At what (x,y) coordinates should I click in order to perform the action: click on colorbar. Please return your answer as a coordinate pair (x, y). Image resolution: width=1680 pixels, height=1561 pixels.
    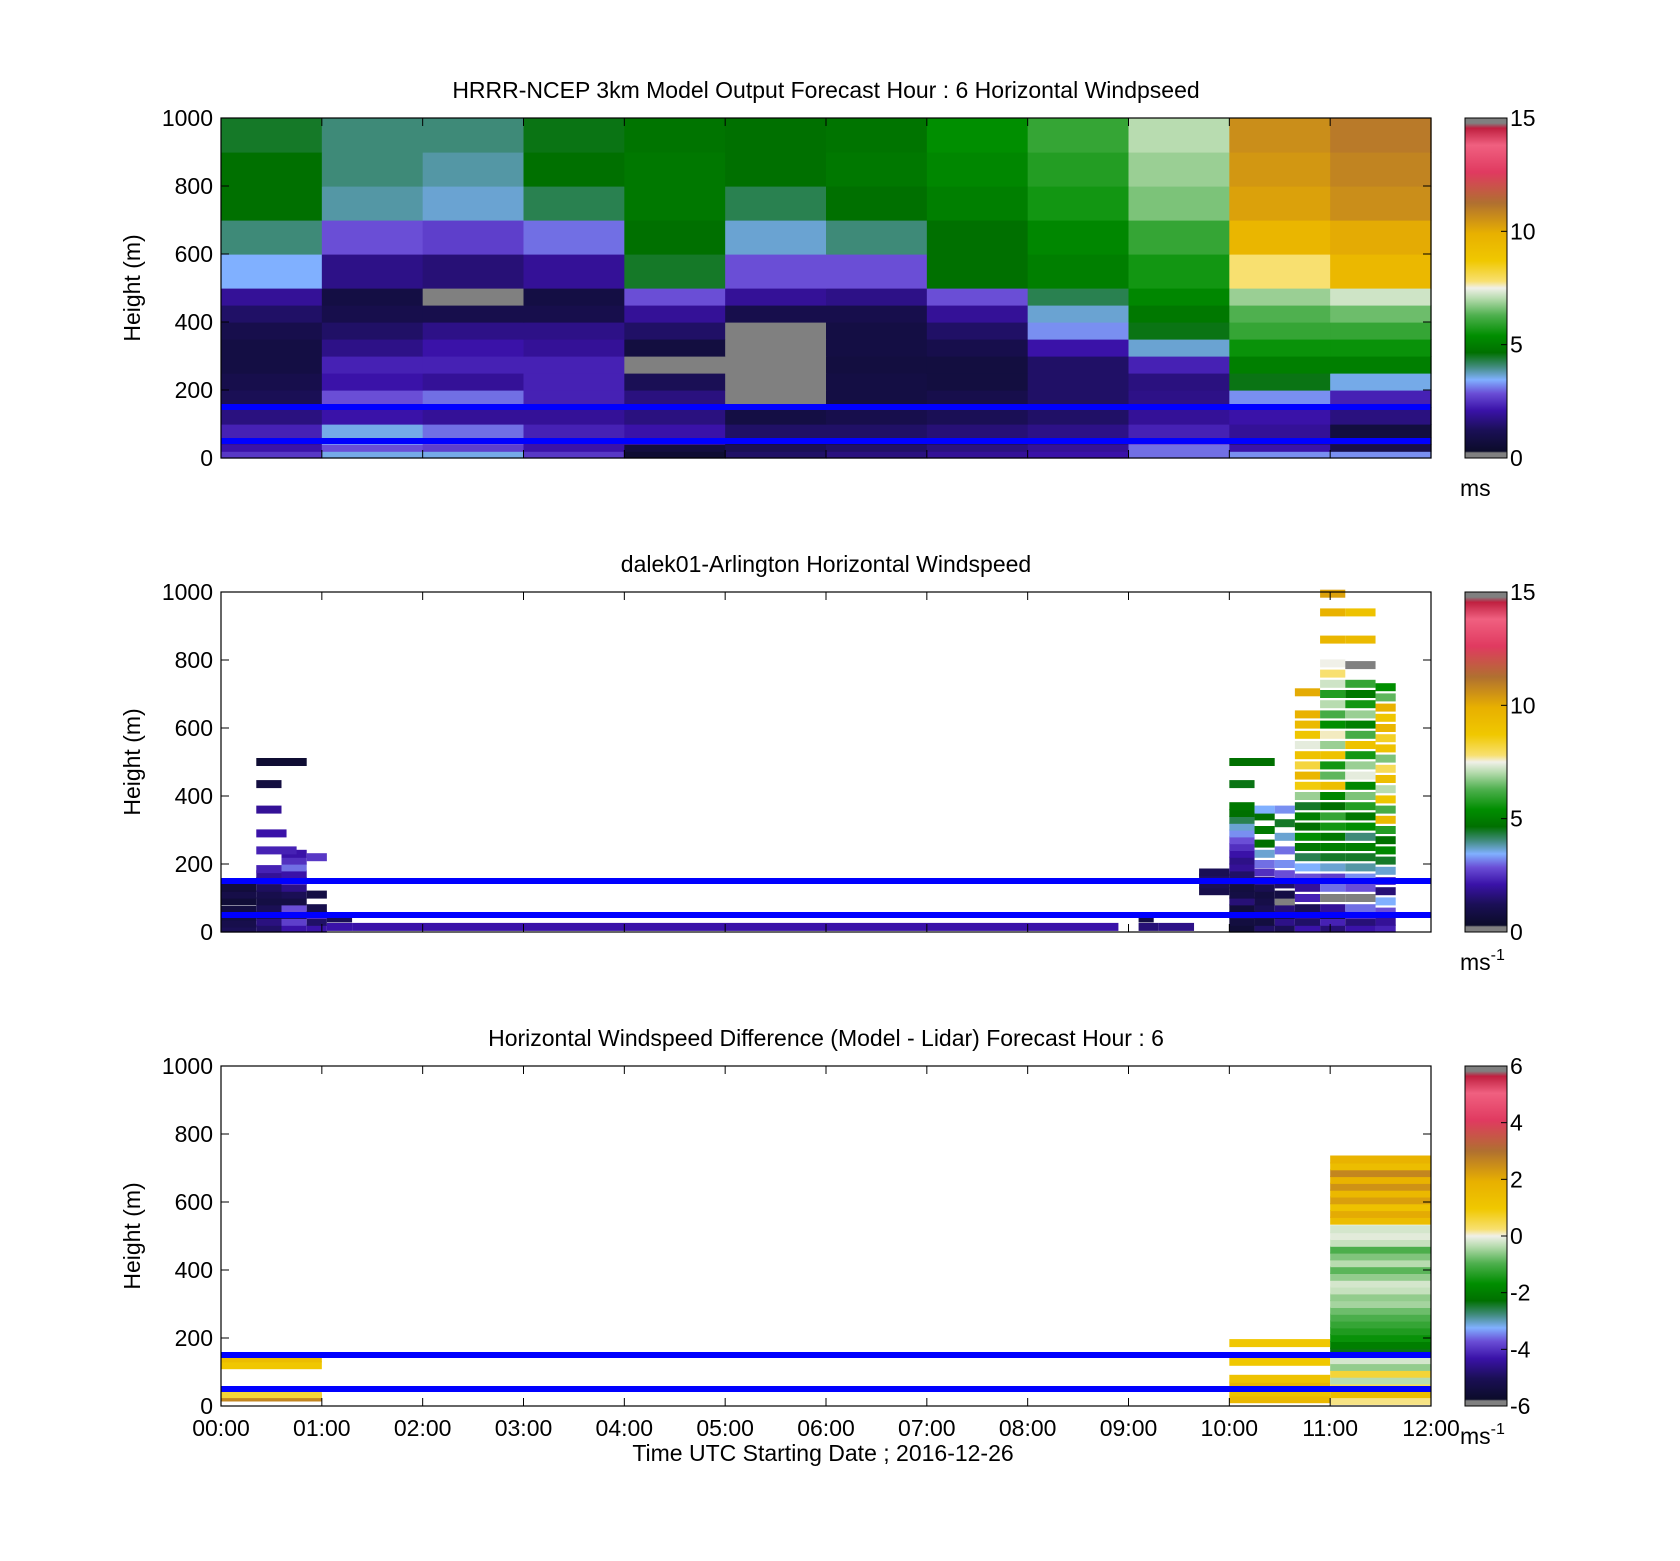
    Looking at the image, I should click on (1486, 288).